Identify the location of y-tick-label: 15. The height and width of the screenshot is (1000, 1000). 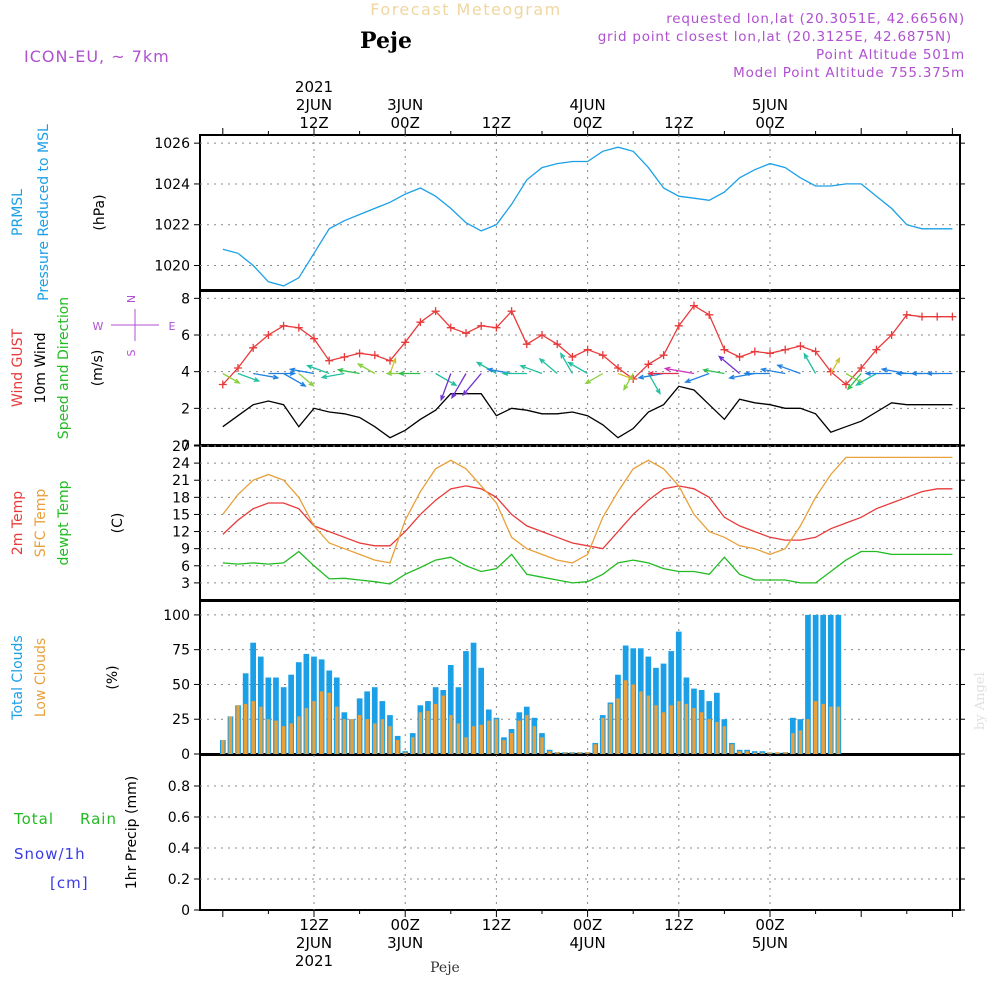
(181, 515).